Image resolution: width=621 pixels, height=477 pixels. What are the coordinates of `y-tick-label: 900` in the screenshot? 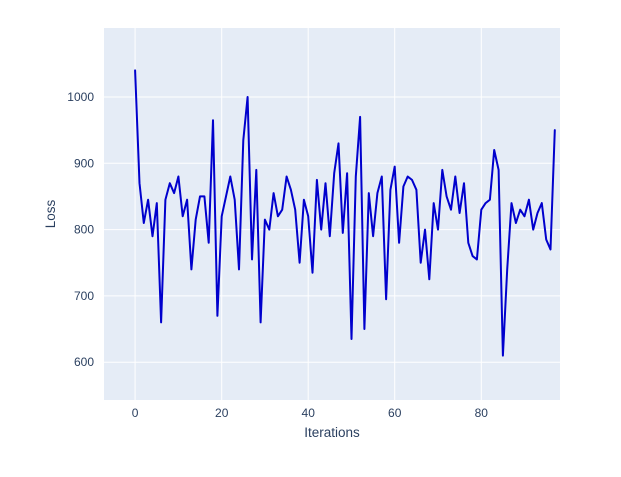 It's located at (84, 163).